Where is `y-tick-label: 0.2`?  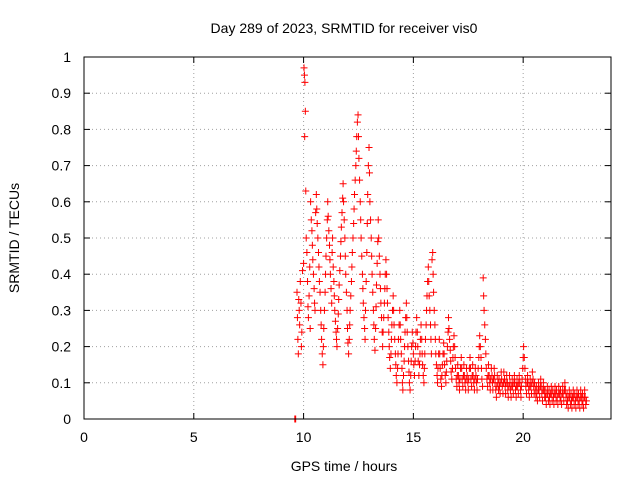
y-tick-label: 0.2 is located at coordinates (62, 347).